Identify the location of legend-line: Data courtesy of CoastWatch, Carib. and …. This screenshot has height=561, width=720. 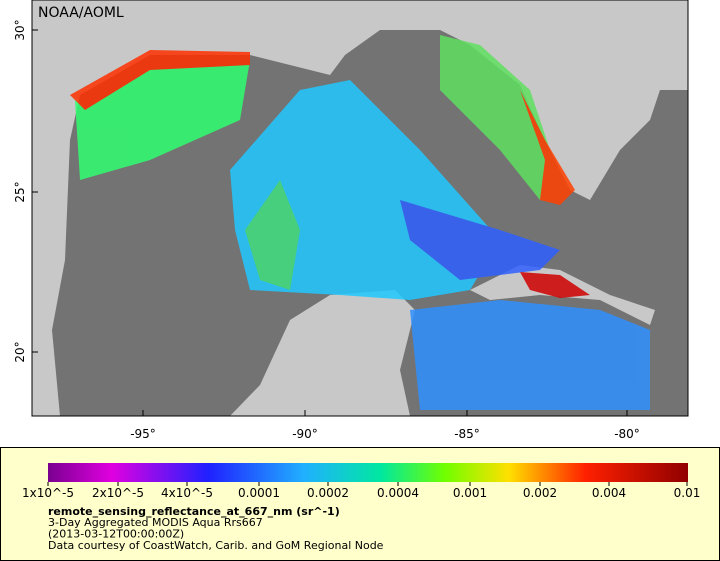
(216, 545).